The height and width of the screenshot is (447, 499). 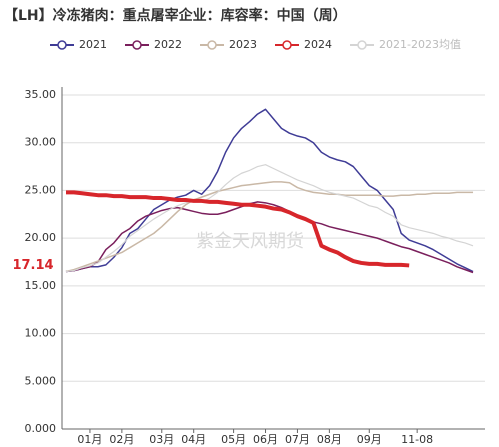 I want to click on y-tick-label: 35.00, so click(x=41, y=94).